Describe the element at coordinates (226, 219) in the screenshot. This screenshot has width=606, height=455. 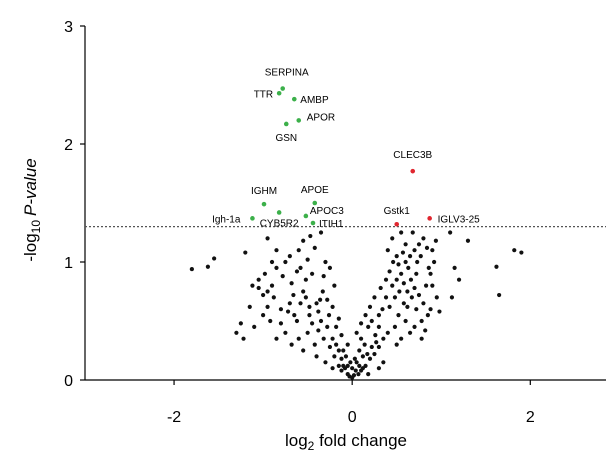
I see `point-label: Igh-1a` at that location.